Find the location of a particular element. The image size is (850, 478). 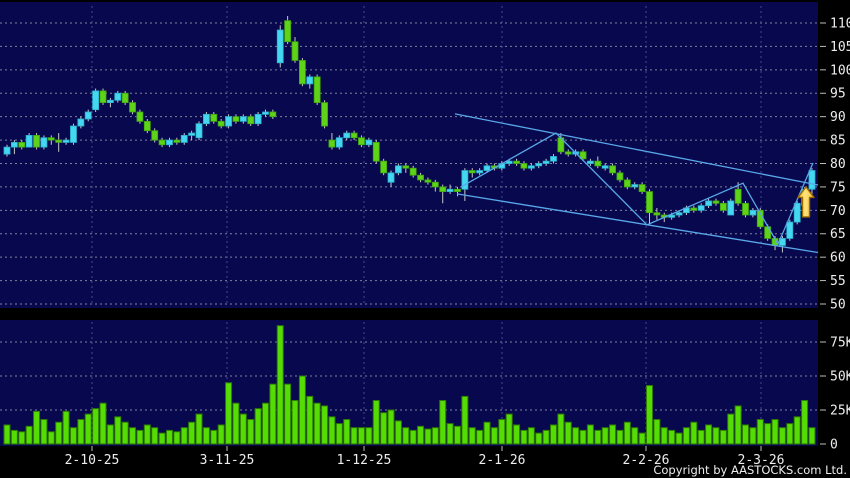

price-tick-label: 100 is located at coordinates (840, 70).